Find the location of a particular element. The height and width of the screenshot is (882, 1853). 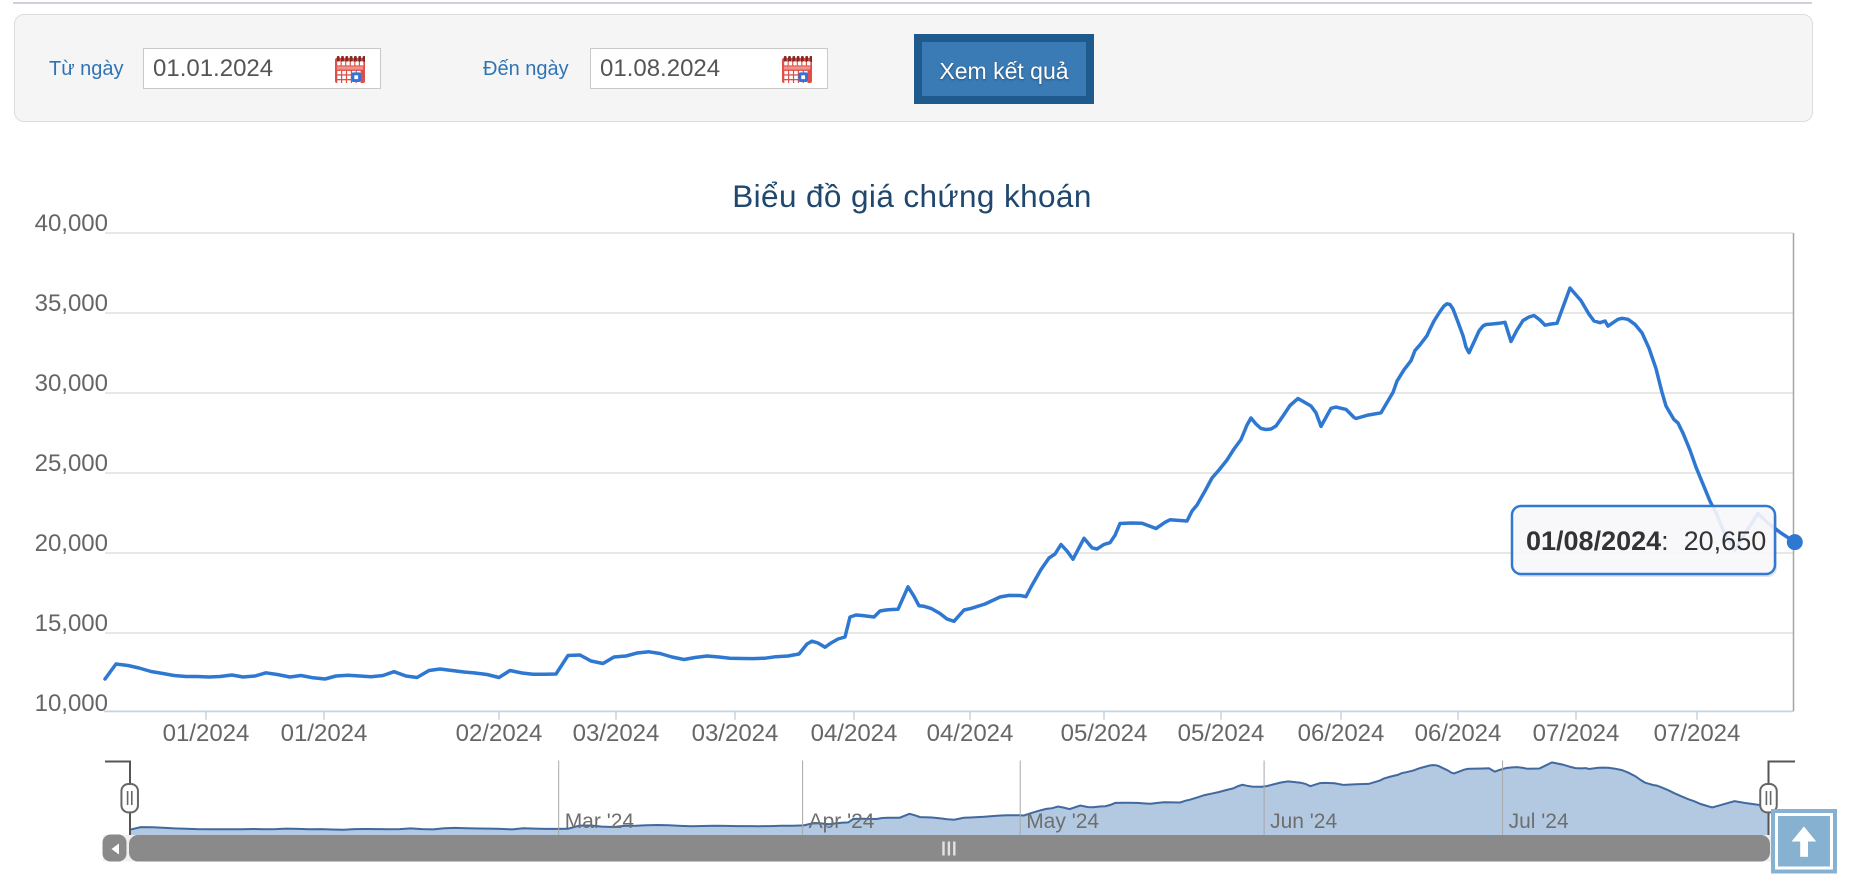

svg-text: Jun '24 is located at coordinates (1303, 821).